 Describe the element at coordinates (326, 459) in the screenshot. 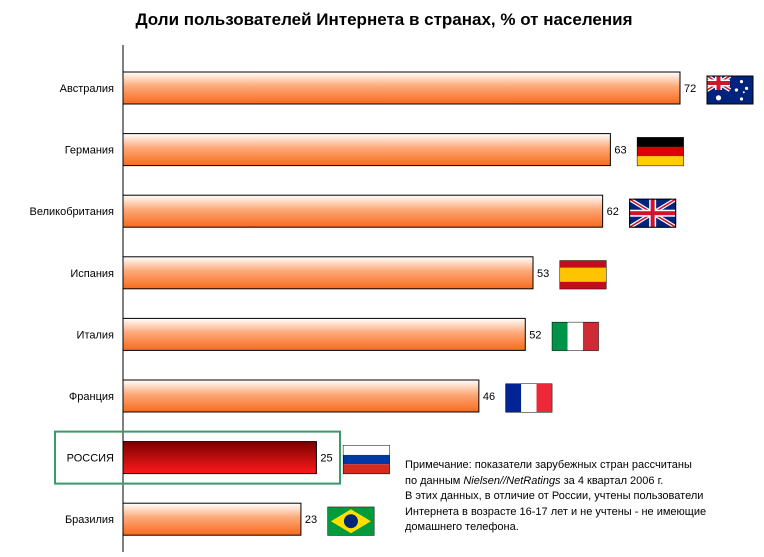

I see `value-label: 25` at that location.